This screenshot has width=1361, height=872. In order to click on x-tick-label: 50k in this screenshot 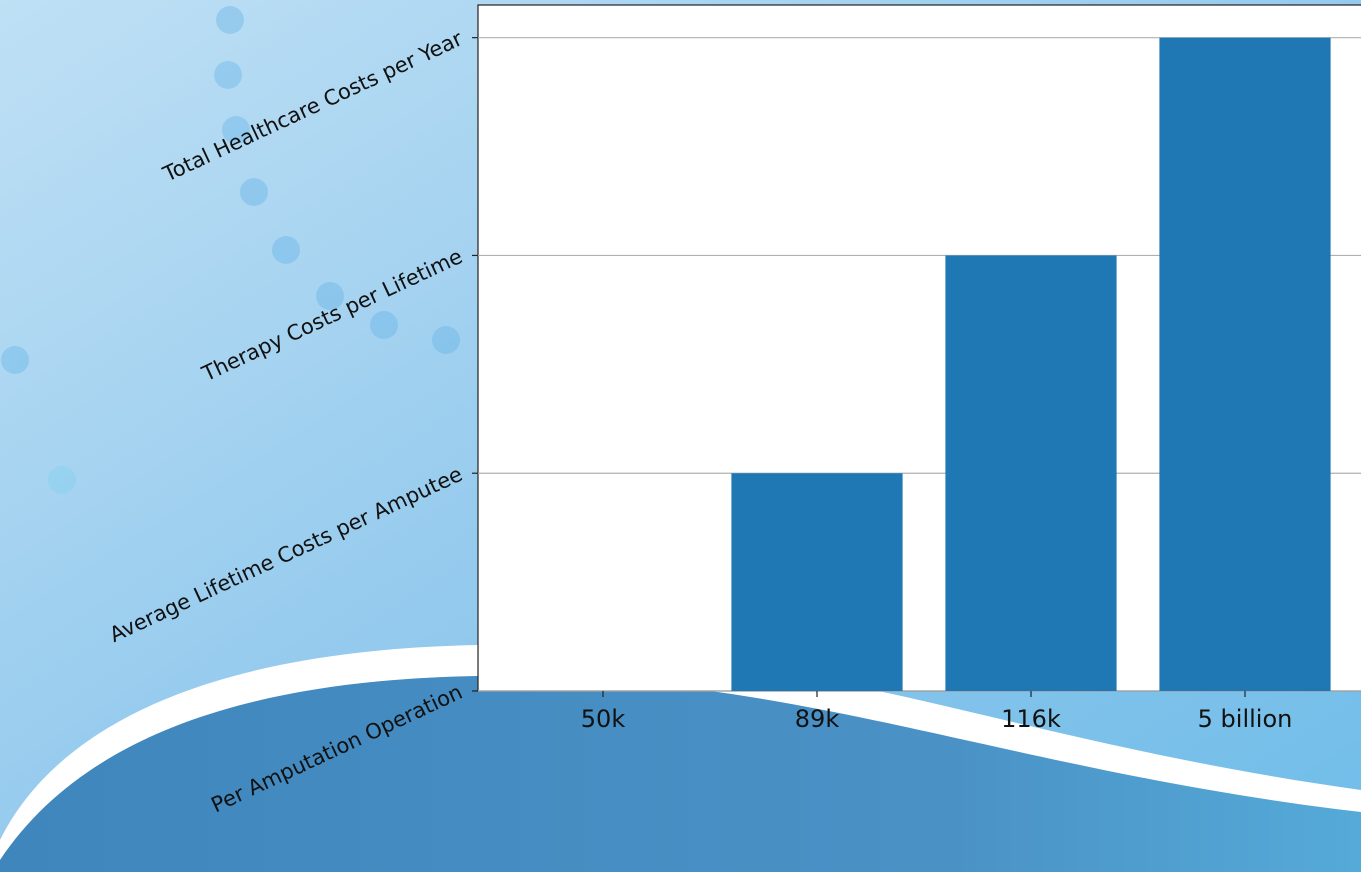, I will do `click(603, 719)`.